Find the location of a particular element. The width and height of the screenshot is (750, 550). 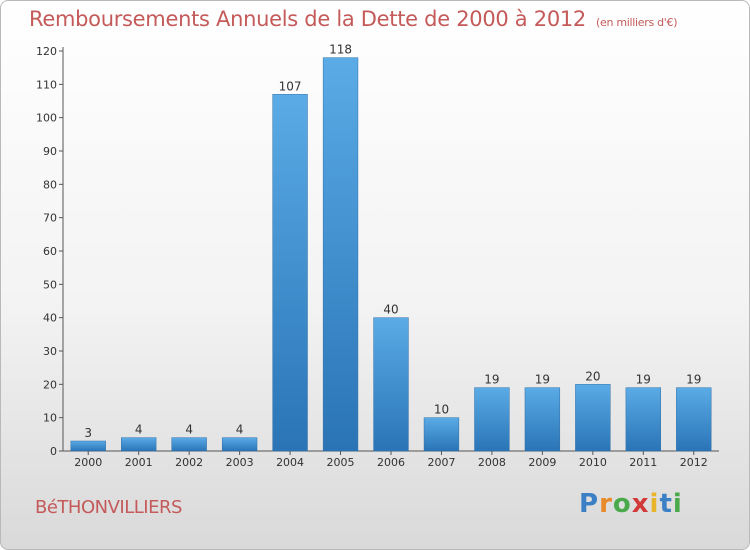

y-tick-label: 50 is located at coordinates (50, 284).